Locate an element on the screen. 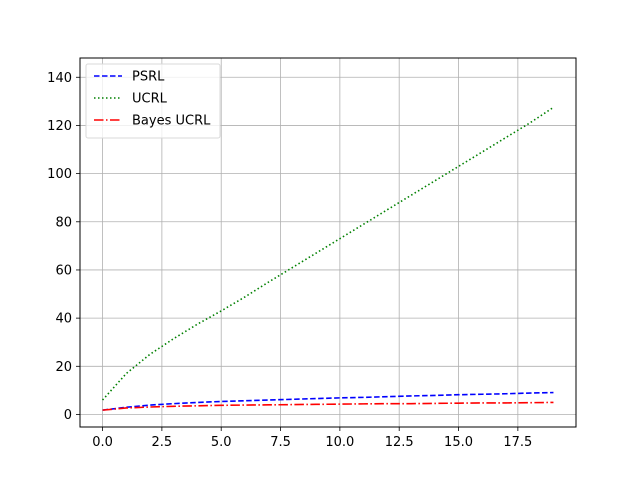  x-tick-label: 5.0 is located at coordinates (221, 442).